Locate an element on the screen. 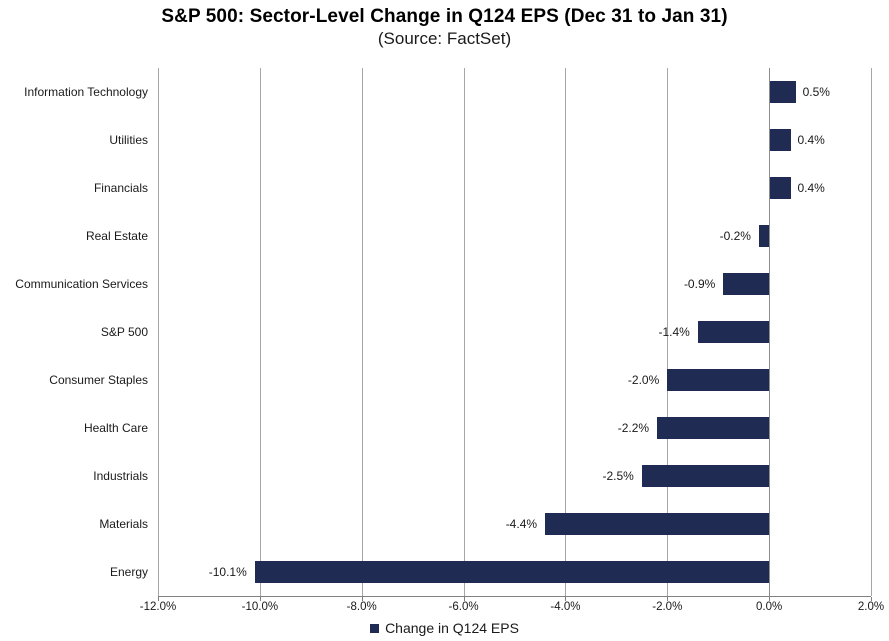  category-label-communication-services: Communication Services is located at coordinates (81, 284).